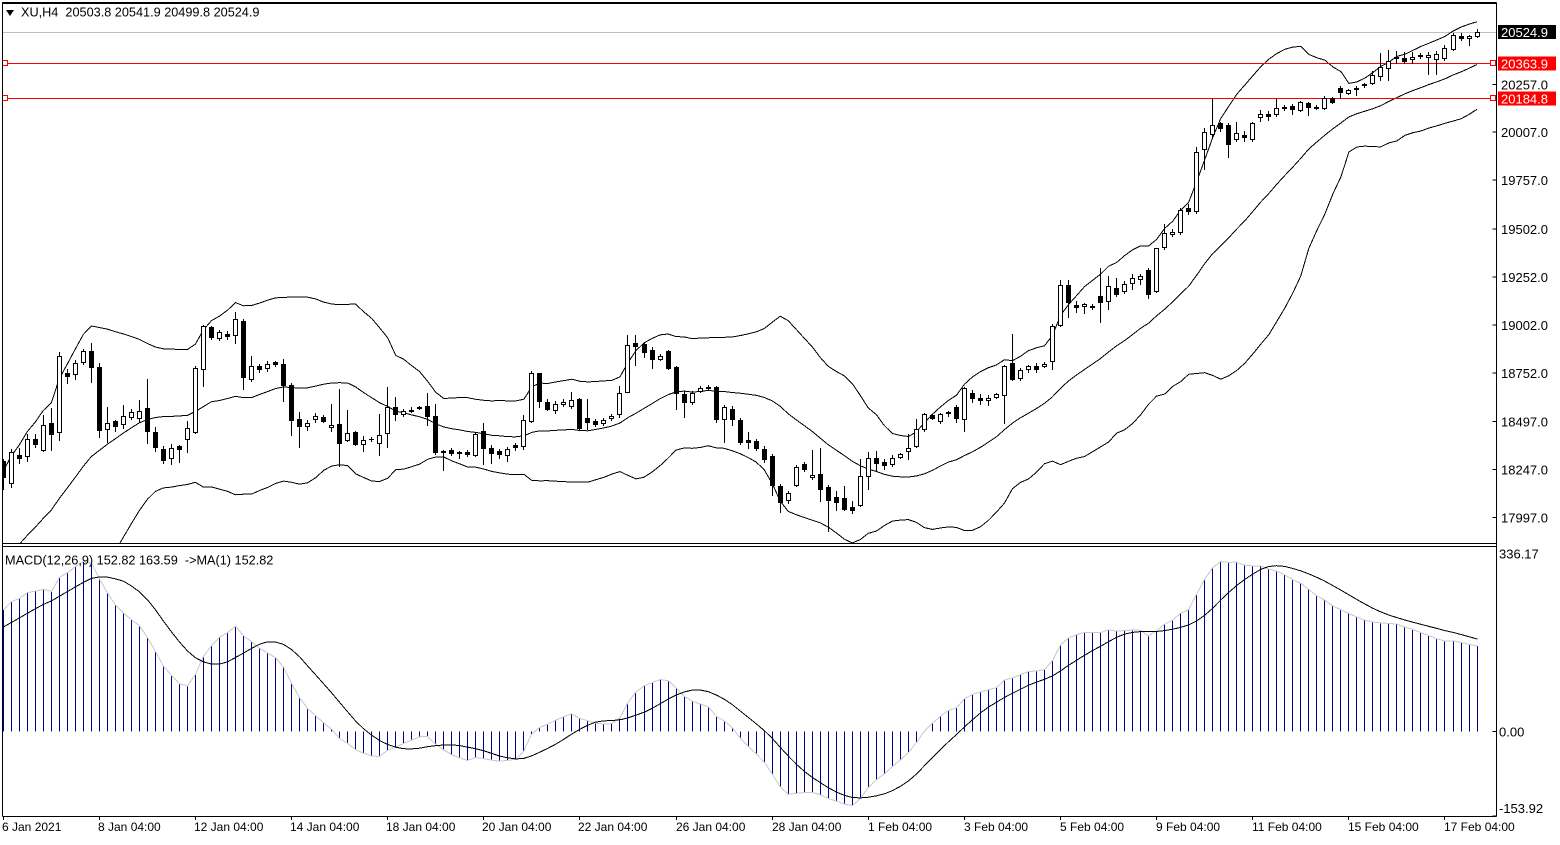 The width and height of the screenshot is (1560, 845). Describe the element at coordinates (140, 13) in the screenshot. I see `svg-text:XU,H4 20503.8 20541.9 20499.8: XU,H4 20503.8 20541.9 20499.8 20524.9` at that location.